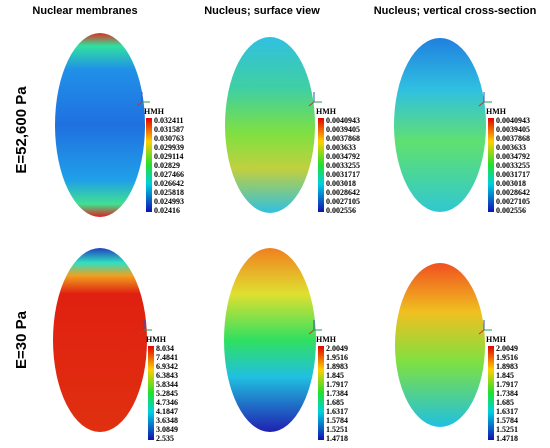  What do you see at coordinates (167, 429) in the screenshot?
I see `colorbar-tick-label: 3.0849` at bounding box center [167, 429].